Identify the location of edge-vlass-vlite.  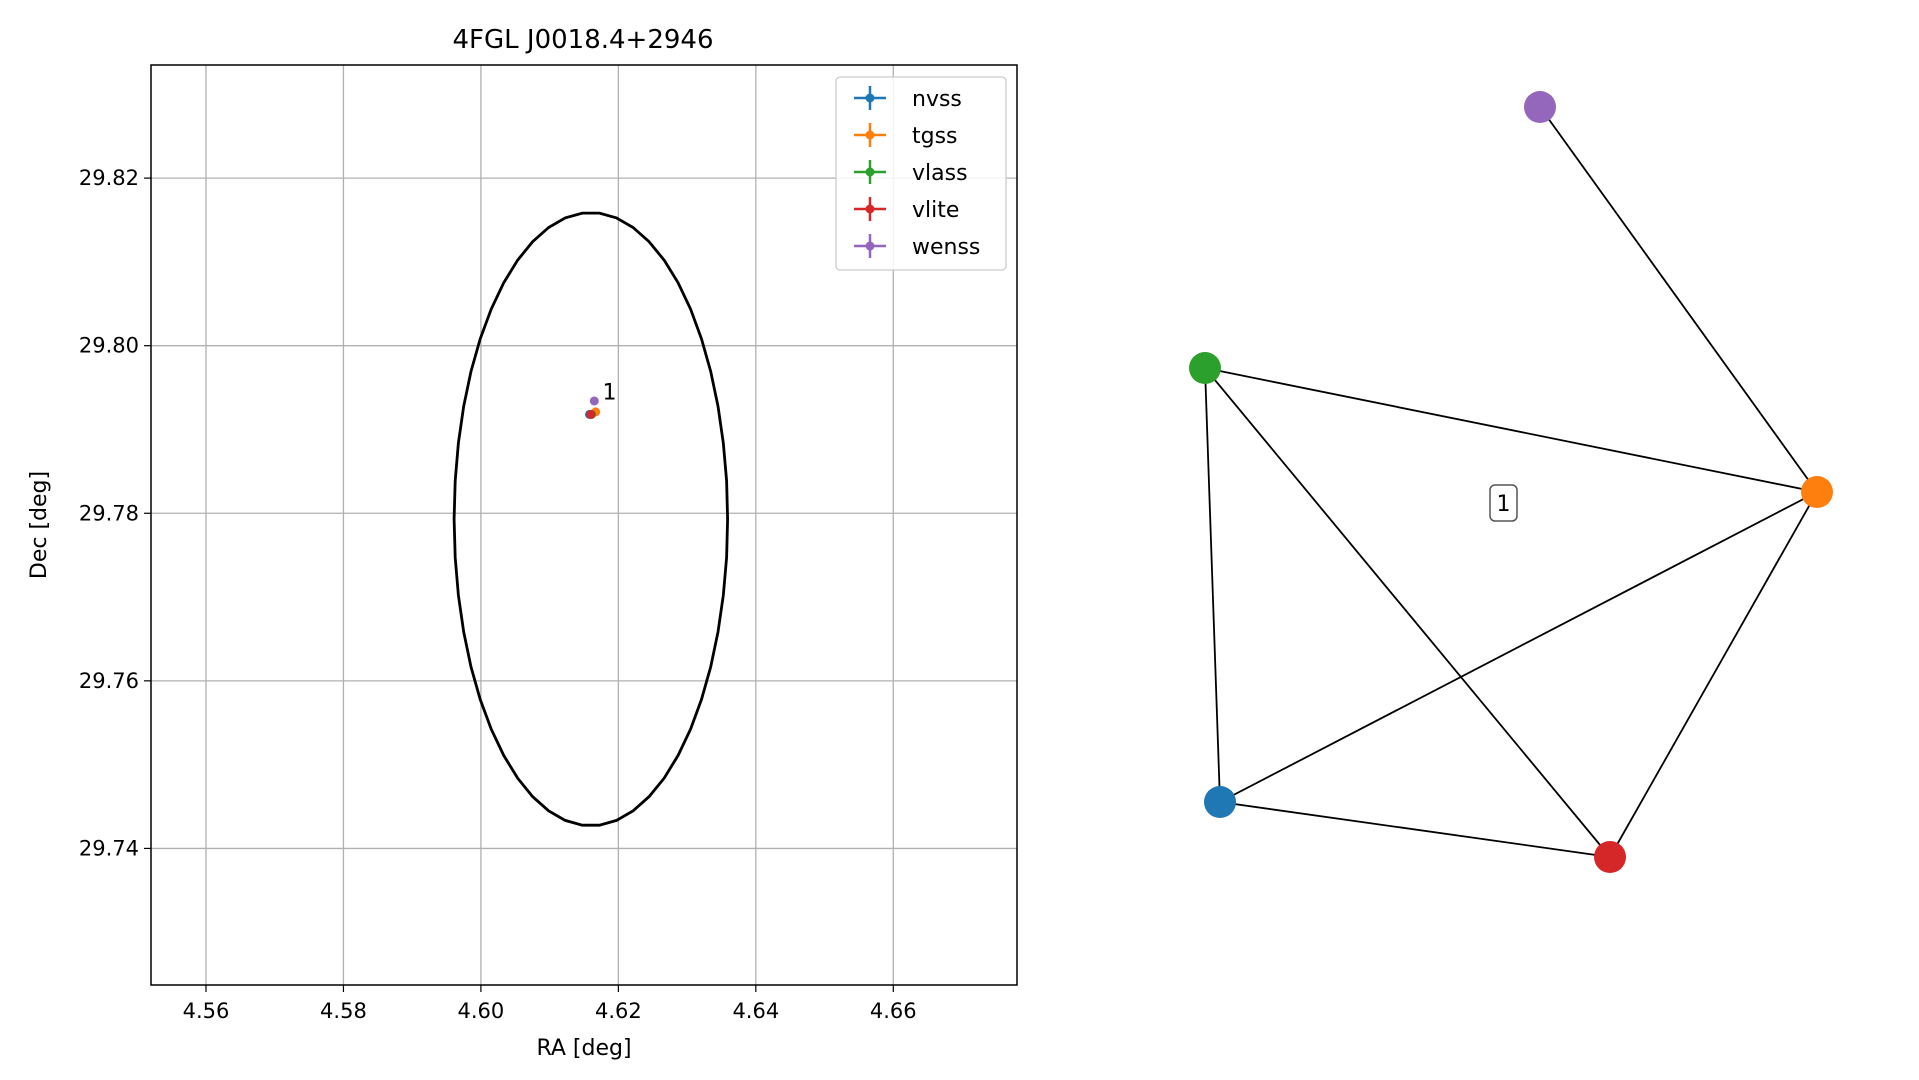
(1407, 612).